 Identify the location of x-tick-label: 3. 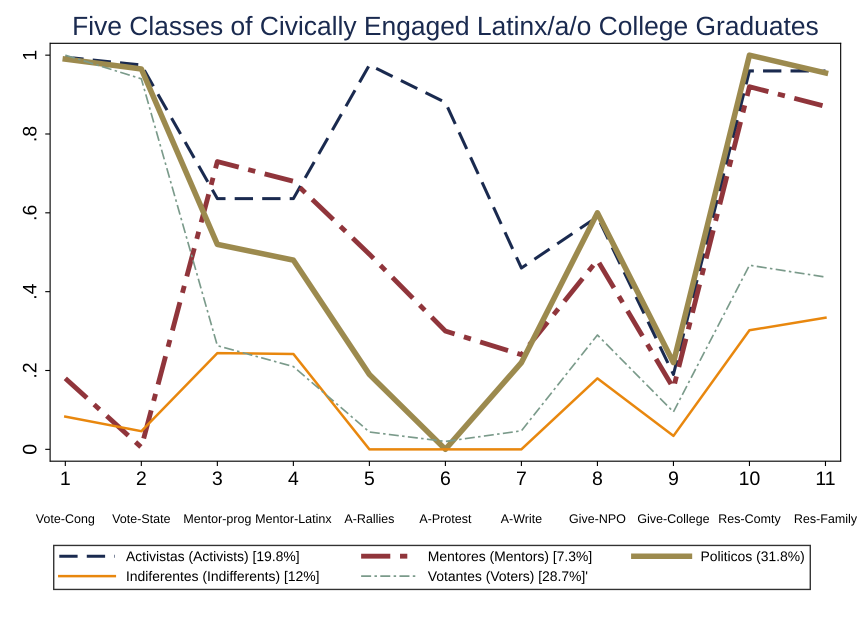
(217, 478).